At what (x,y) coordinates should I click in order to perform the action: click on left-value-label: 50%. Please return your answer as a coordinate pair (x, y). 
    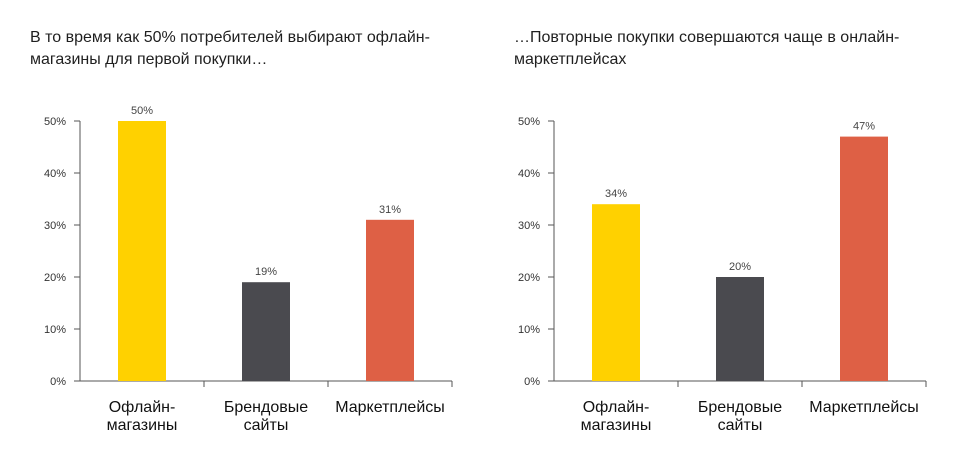
    Looking at the image, I should click on (142, 111).